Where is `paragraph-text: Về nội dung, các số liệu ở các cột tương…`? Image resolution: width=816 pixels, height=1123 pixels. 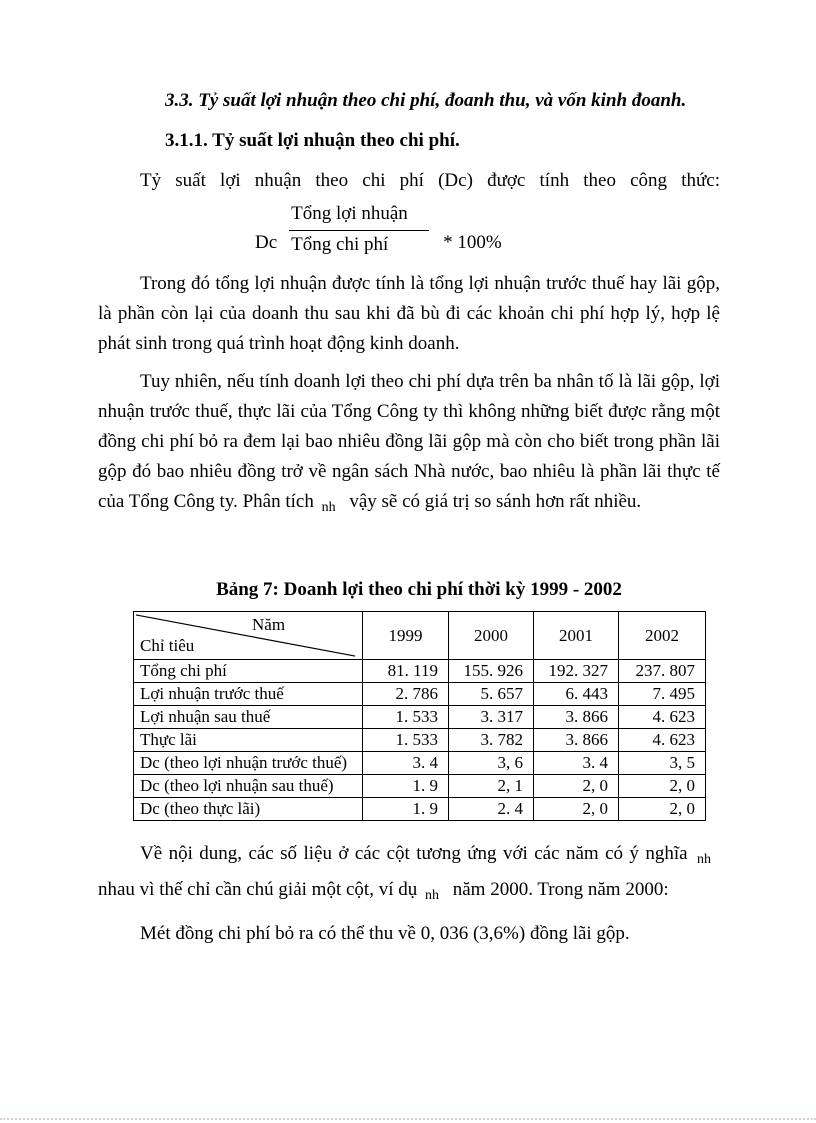
paragraph-text: Về nội dung, các số liệu ở các cột tương… is located at coordinates (414, 853).